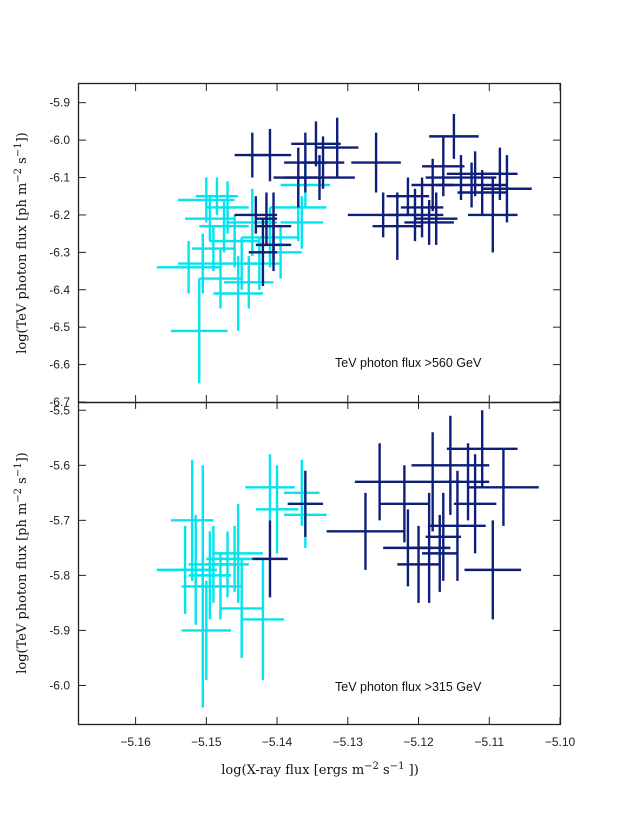 The image size is (623, 830). Describe the element at coordinates (59, 365) in the screenshot. I see `top-y-tick-label: -6.6` at that location.